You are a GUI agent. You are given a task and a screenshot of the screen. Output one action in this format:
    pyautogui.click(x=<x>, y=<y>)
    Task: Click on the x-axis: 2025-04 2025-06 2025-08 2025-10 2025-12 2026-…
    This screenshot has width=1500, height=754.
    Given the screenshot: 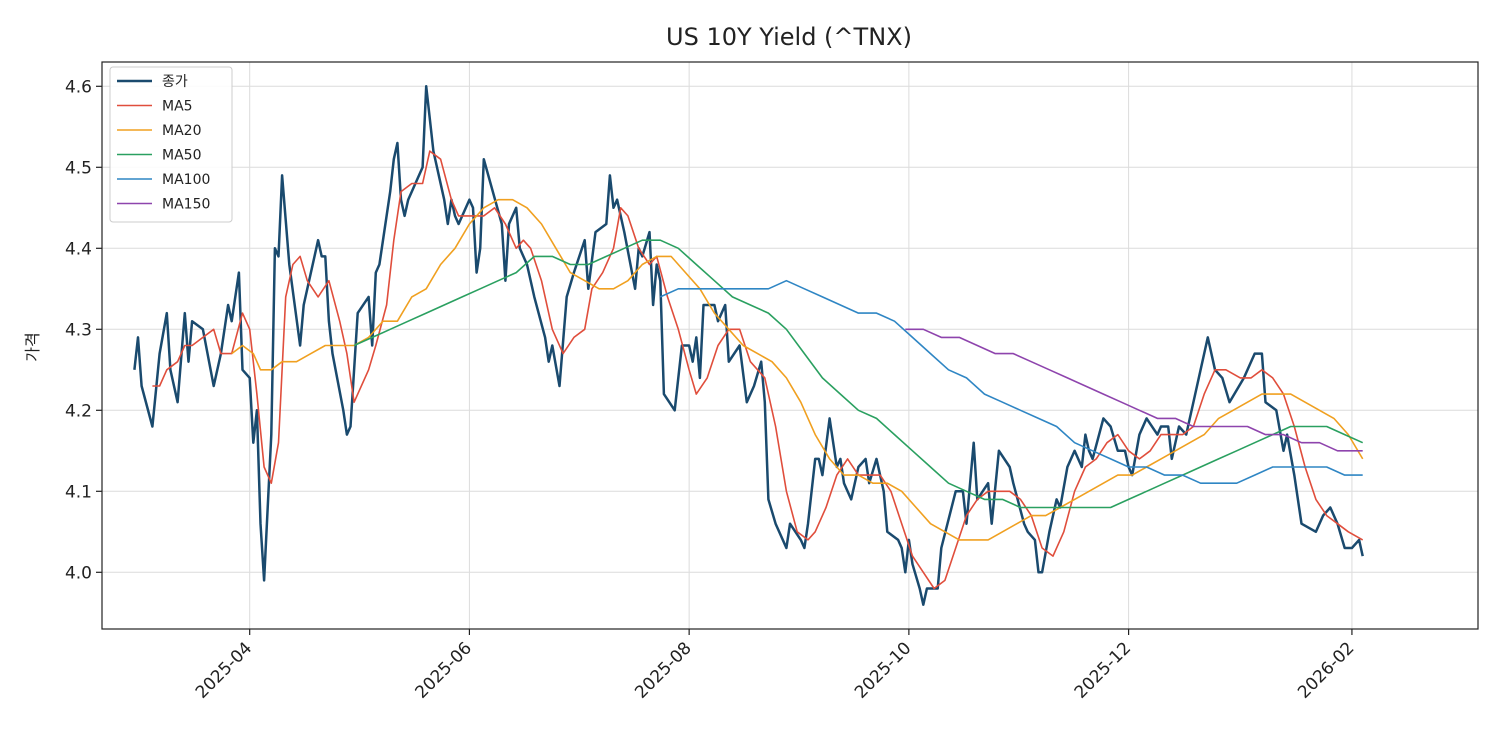 What is the action you would take?
    pyautogui.click(x=775, y=666)
    